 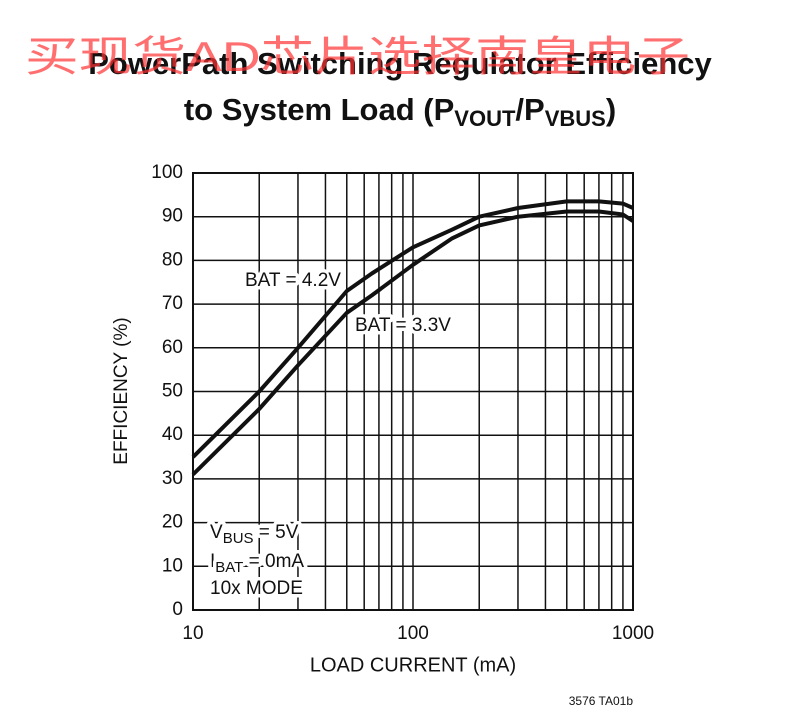 I want to click on title-part: VBUS, so click(x=575, y=118).